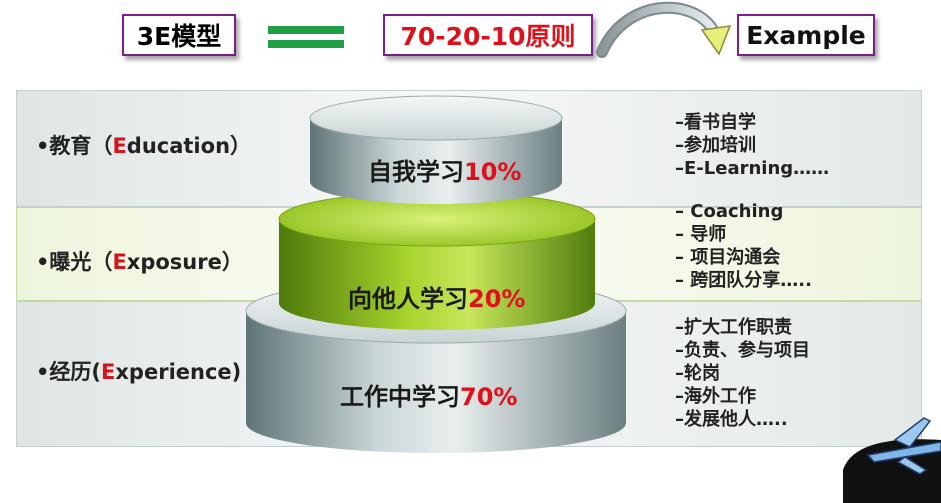 This screenshot has width=941, height=503. Describe the element at coordinates (74, 262) in the screenshot. I see `category-prefix: •曝光（` at that location.